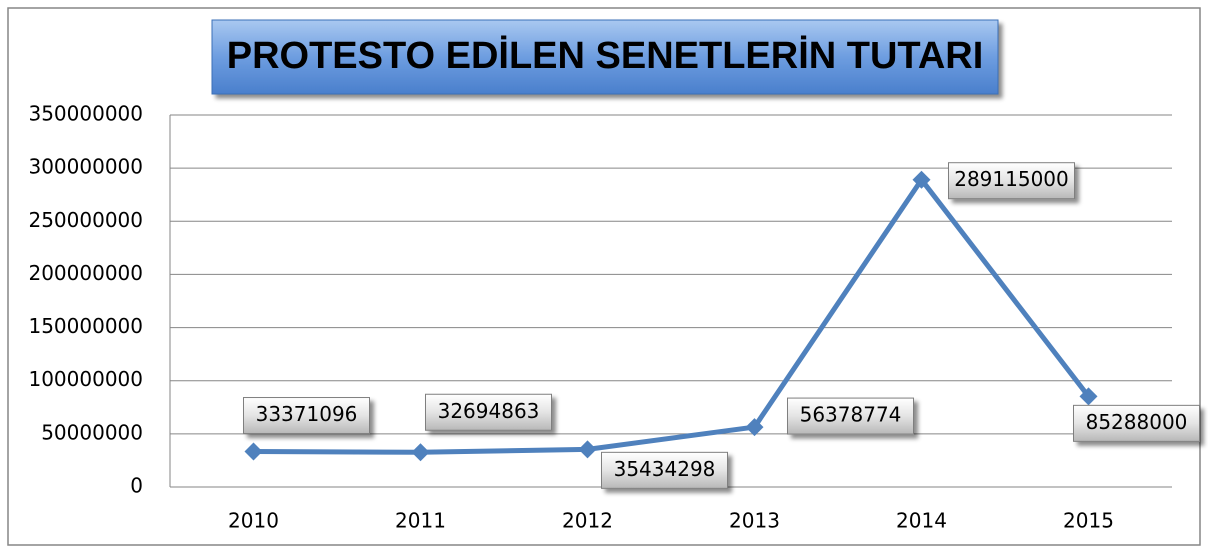 Image resolution: width=1208 pixels, height=560 pixels. I want to click on y-tick-label: 50000000, so click(92, 432).